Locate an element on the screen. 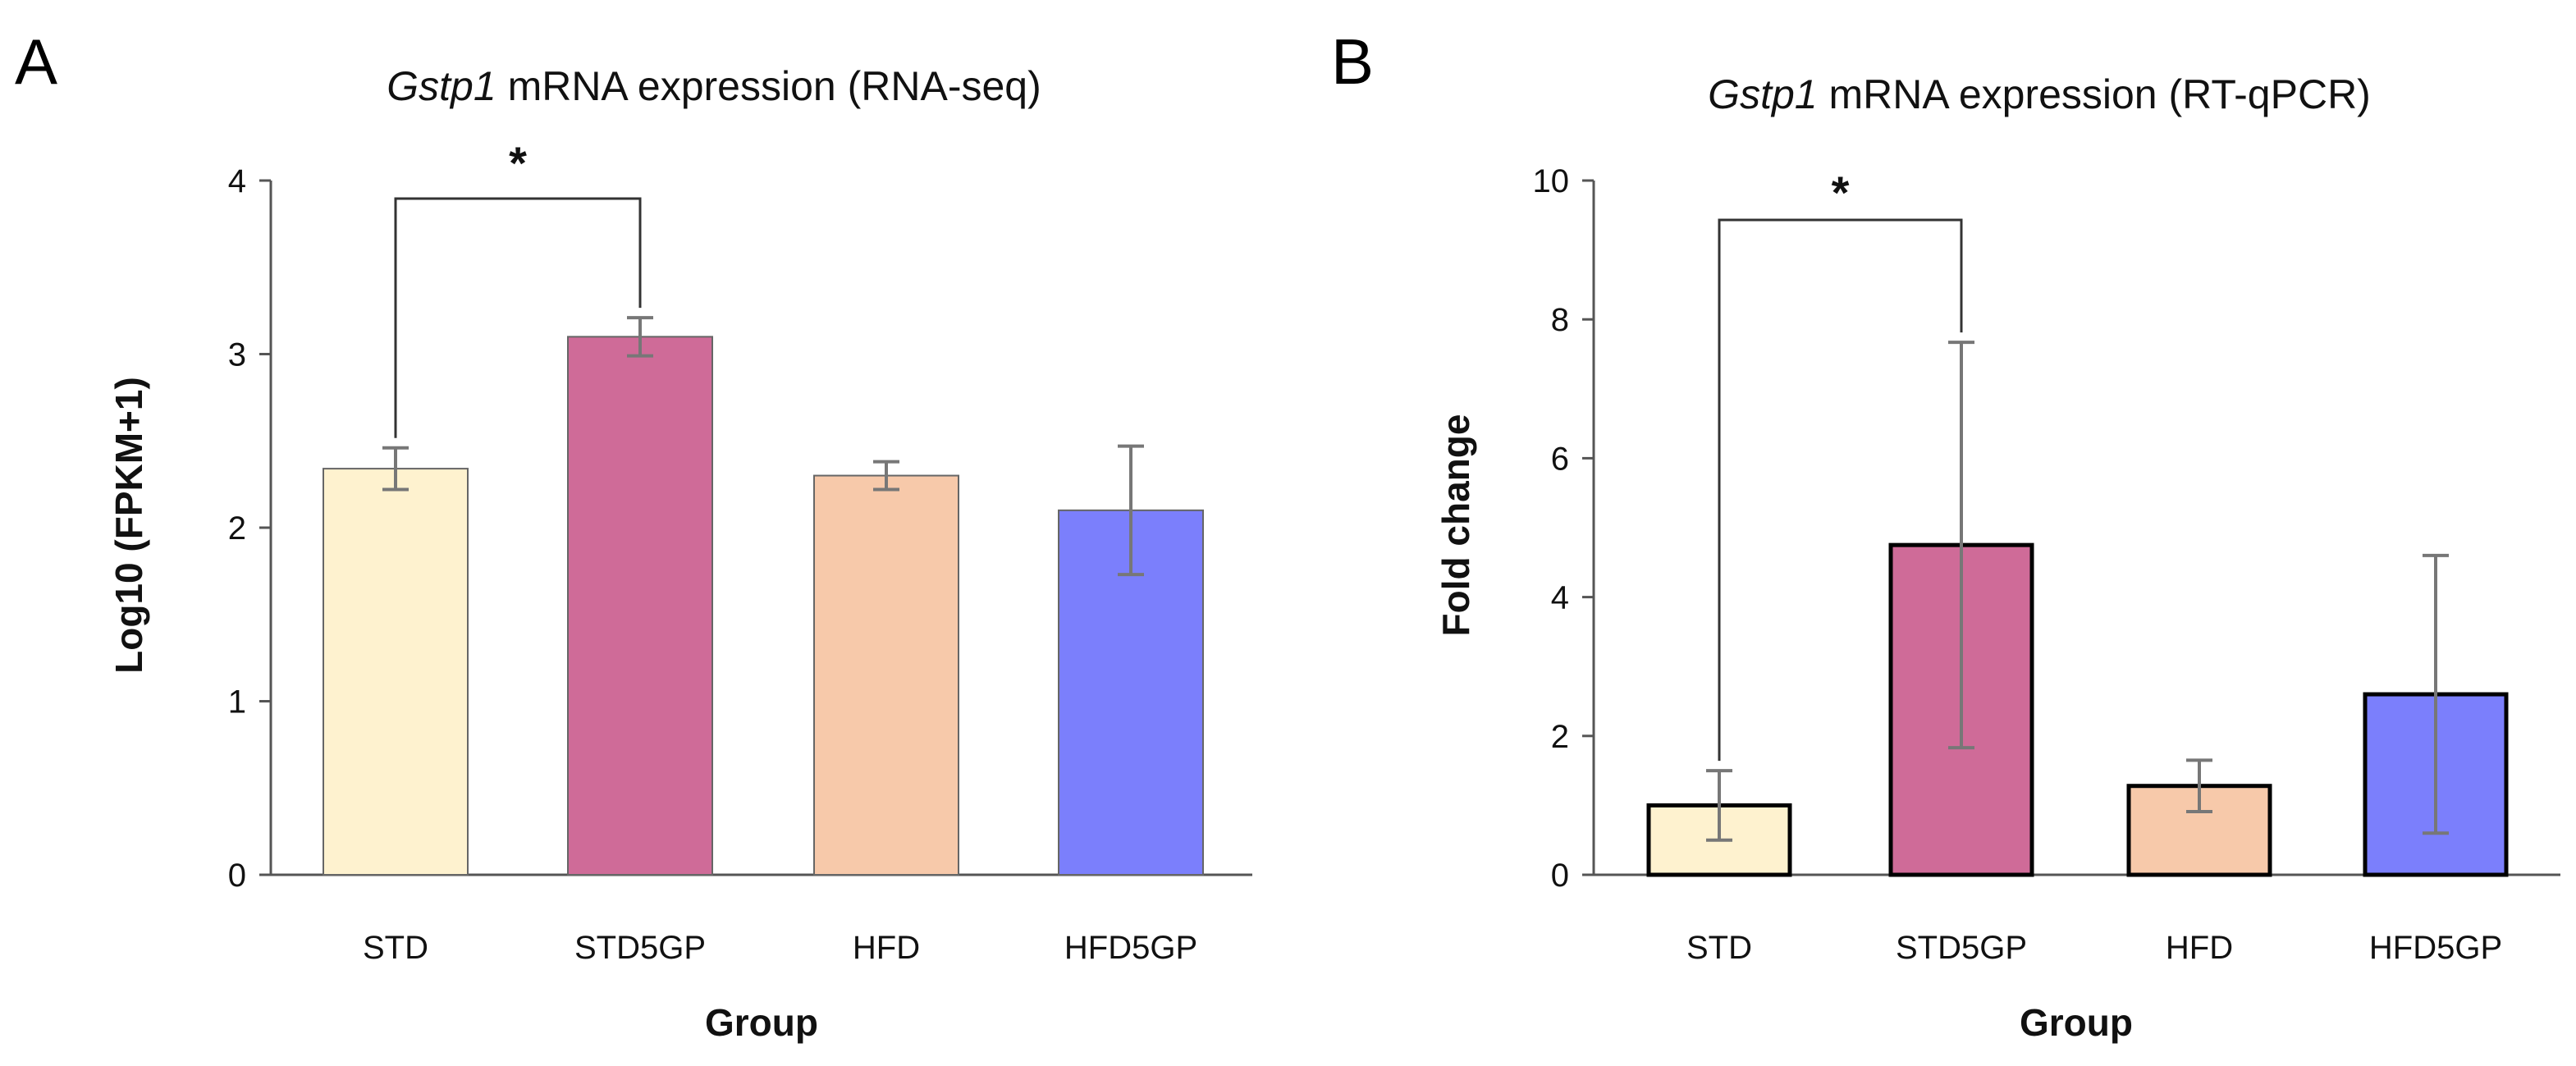 Image resolution: width=2576 pixels, height=1066 pixels. panel-a-title-rest: mRNA expression (RNA-seq) is located at coordinates (768, 86).